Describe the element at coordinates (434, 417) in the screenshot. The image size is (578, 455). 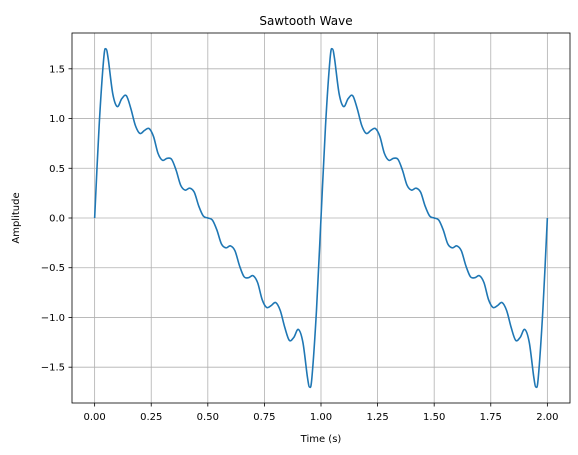
I see `x-tick-label: 1.50` at that location.